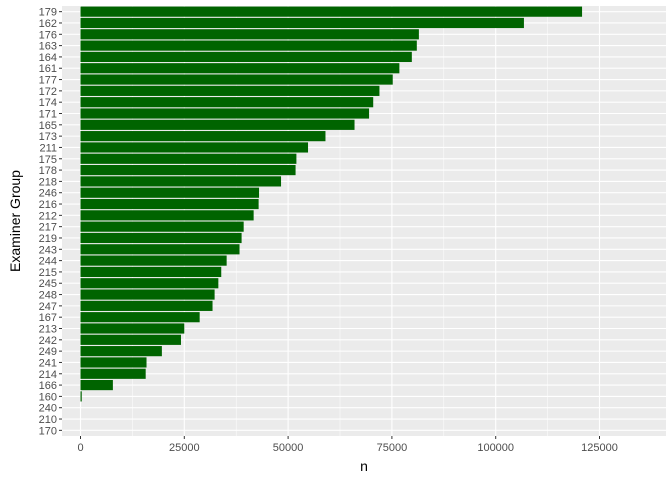  Describe the element at coordinates (48, 239) in the screenshot. I see `y-tick-label: 219` at that location.